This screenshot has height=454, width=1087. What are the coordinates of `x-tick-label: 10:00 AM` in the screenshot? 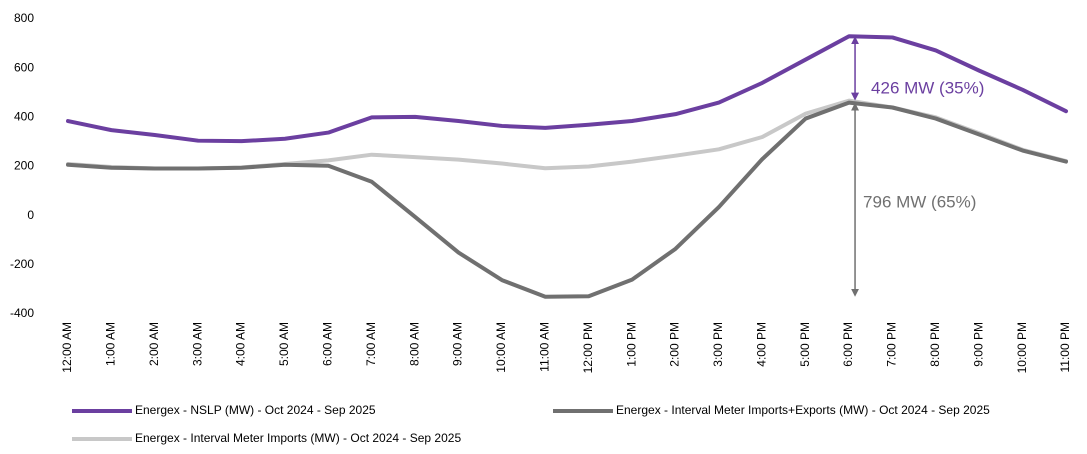 It's located at (501, 347).